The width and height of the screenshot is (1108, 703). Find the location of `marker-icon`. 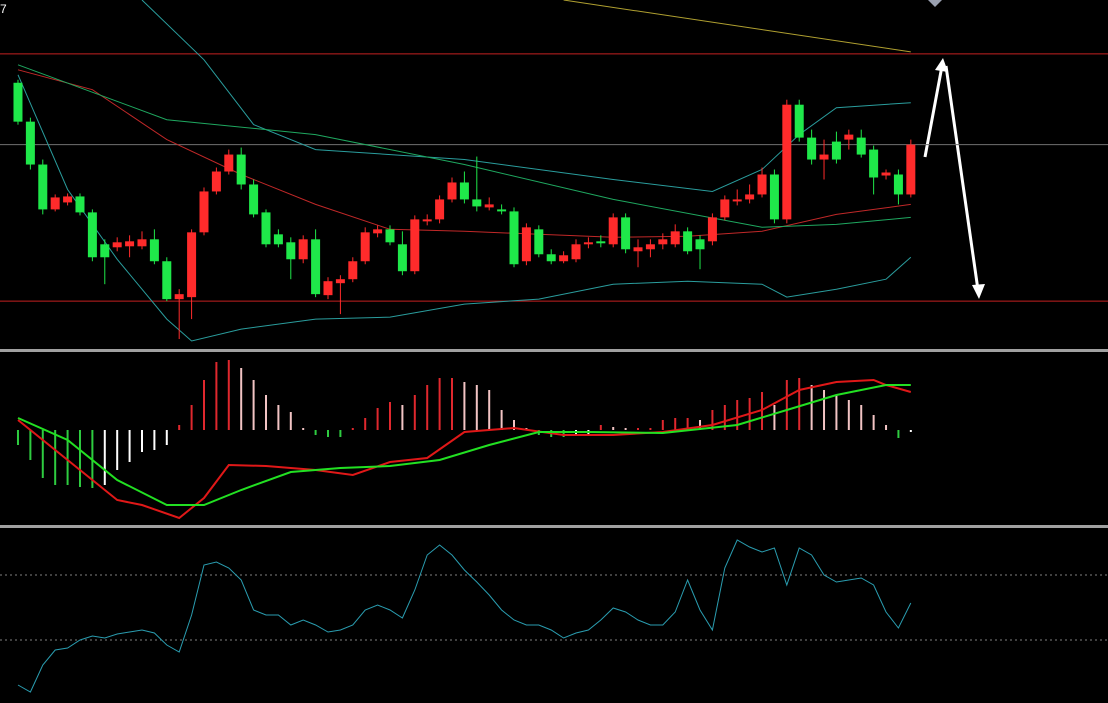

marker-icon is located at coordinates (935, 3).